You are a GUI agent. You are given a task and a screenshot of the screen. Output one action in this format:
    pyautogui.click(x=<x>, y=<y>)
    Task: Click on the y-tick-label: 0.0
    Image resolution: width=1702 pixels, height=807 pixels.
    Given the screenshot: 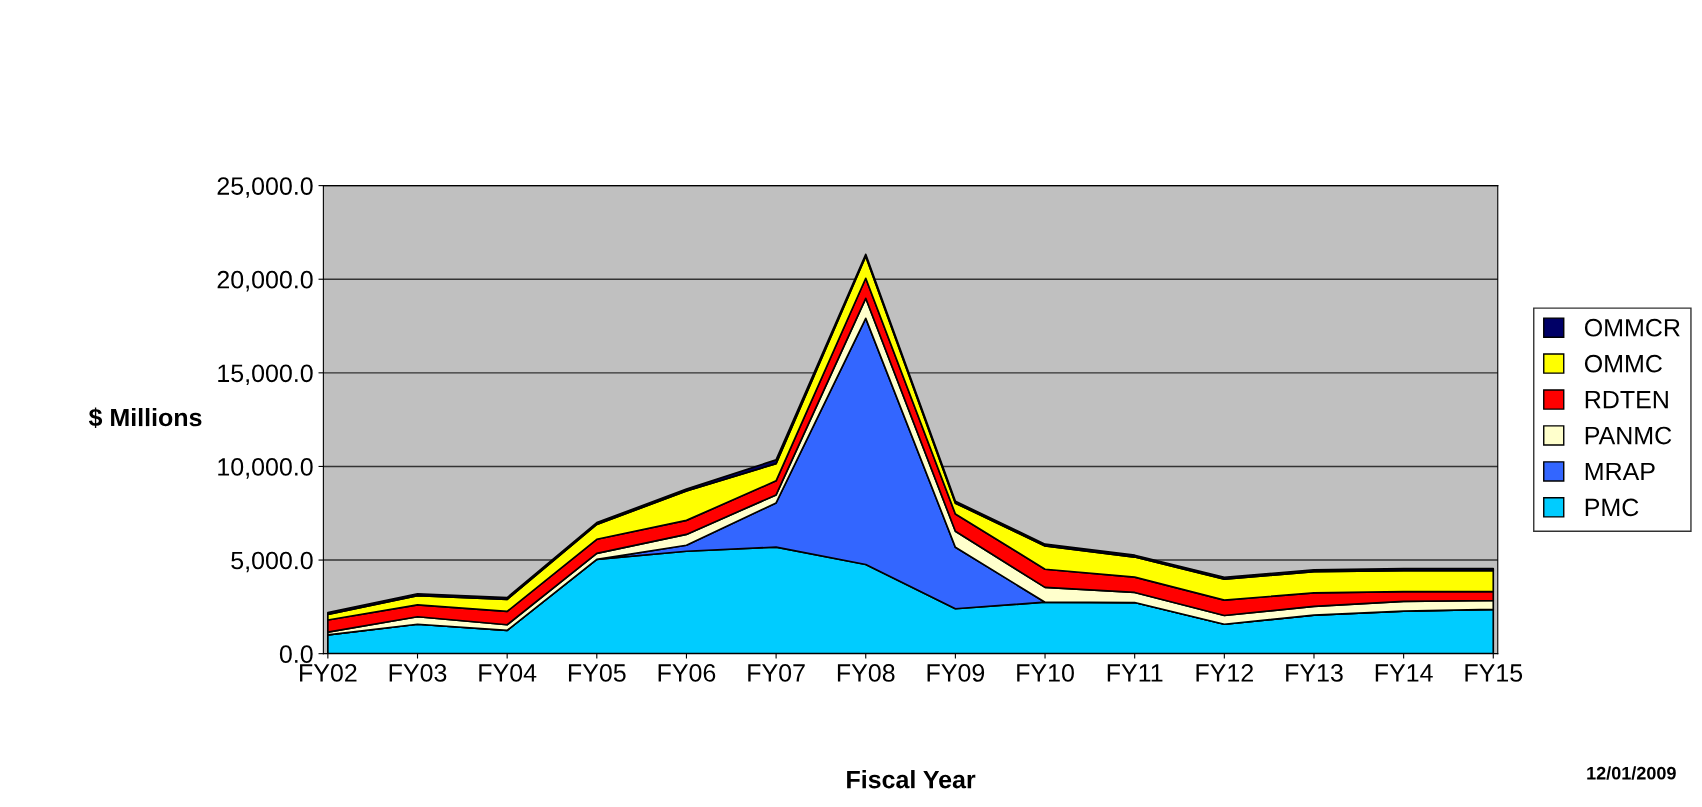 What is the action you would take?
    pyautogui.click(x=296, y=654)
    